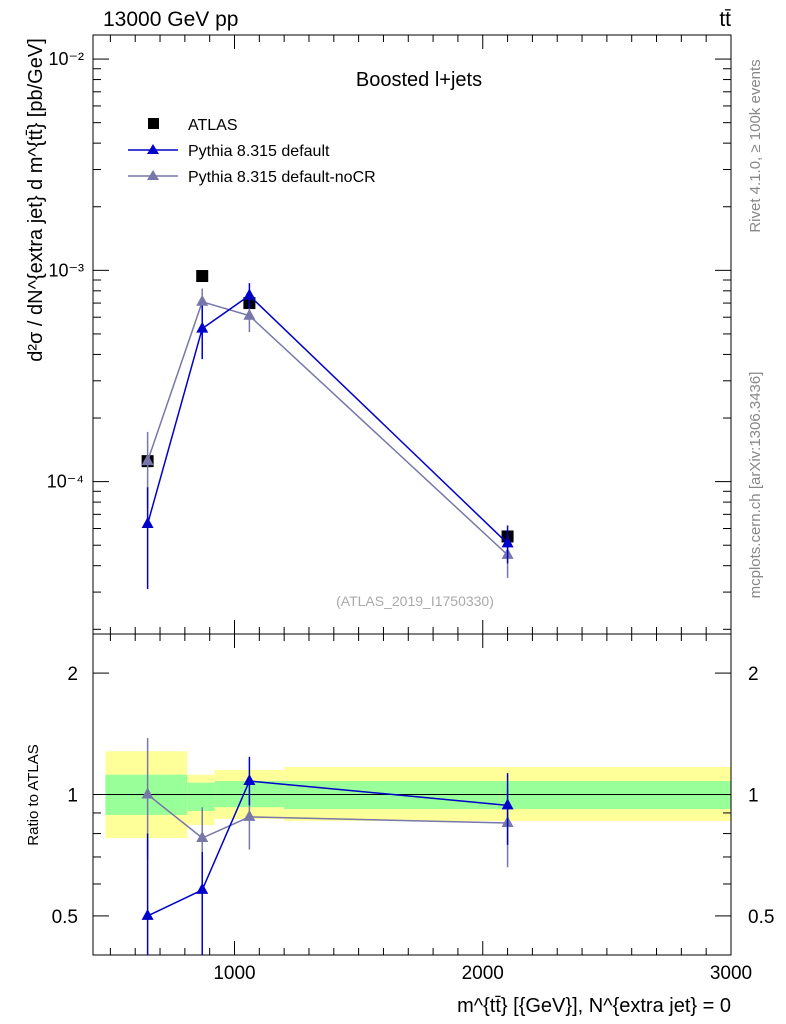  I want to click on ratio-y-tick-label: 2, so click(72, 674).